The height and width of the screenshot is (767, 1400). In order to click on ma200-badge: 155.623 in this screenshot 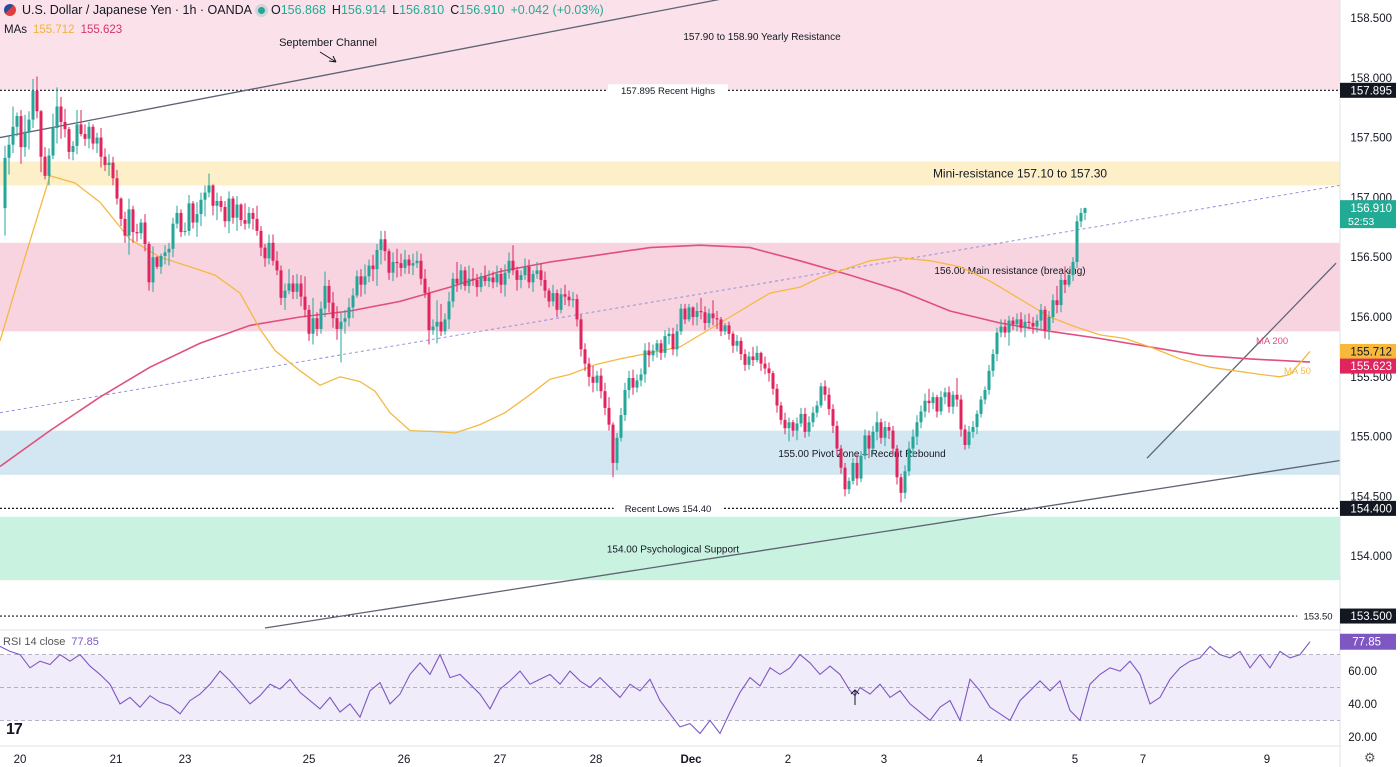, I will do `click(1371, 367)`.